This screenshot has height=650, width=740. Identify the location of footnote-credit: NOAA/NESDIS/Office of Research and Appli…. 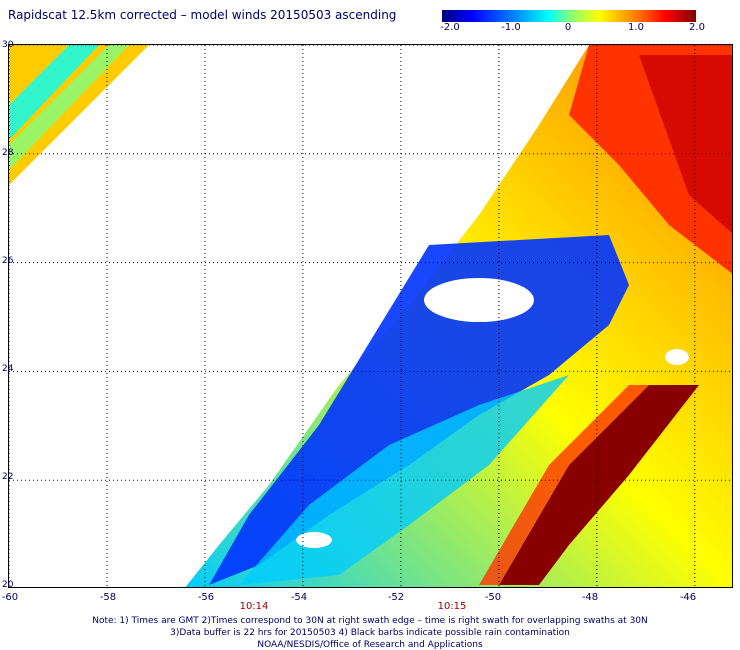
(370, 645).